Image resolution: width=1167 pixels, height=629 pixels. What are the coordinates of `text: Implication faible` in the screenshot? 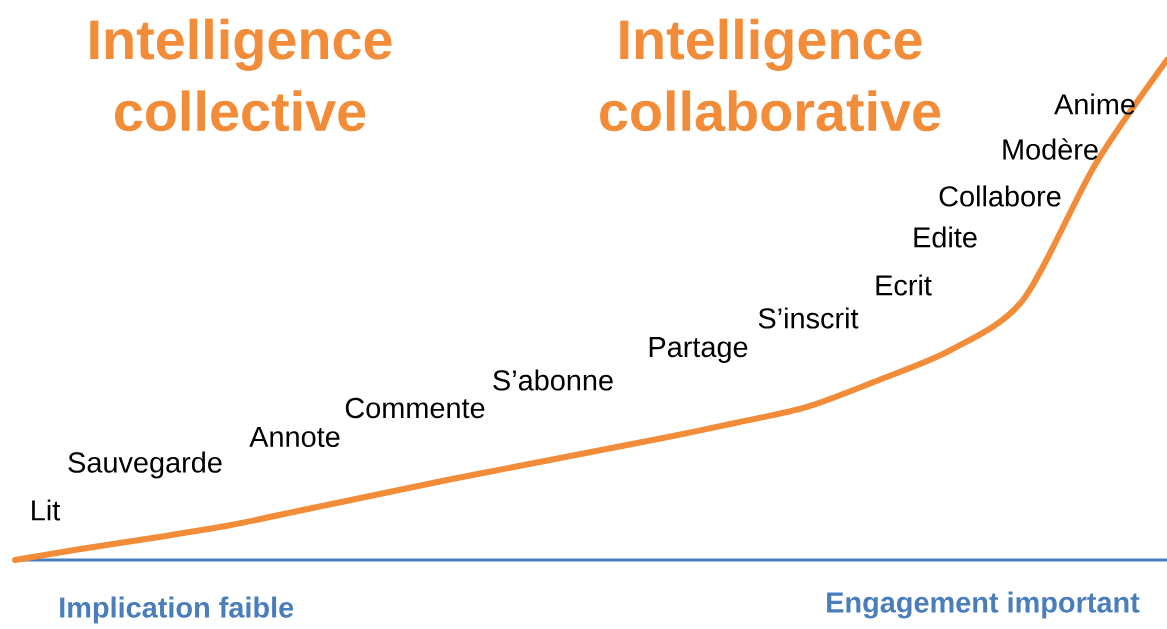 It's located at (177, 610).